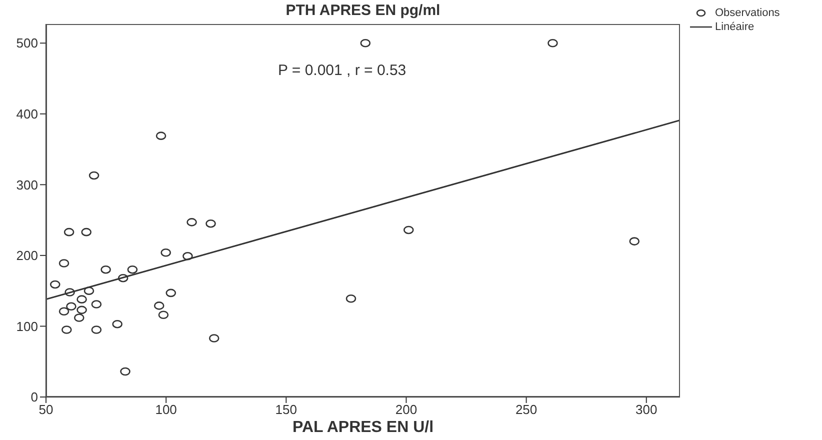 This screenshot has width=822, height=440. What do you see at coordinates (286, 410) in the screenshot?
I see `x-tick-label: 150` at bounding box center [286, 410].